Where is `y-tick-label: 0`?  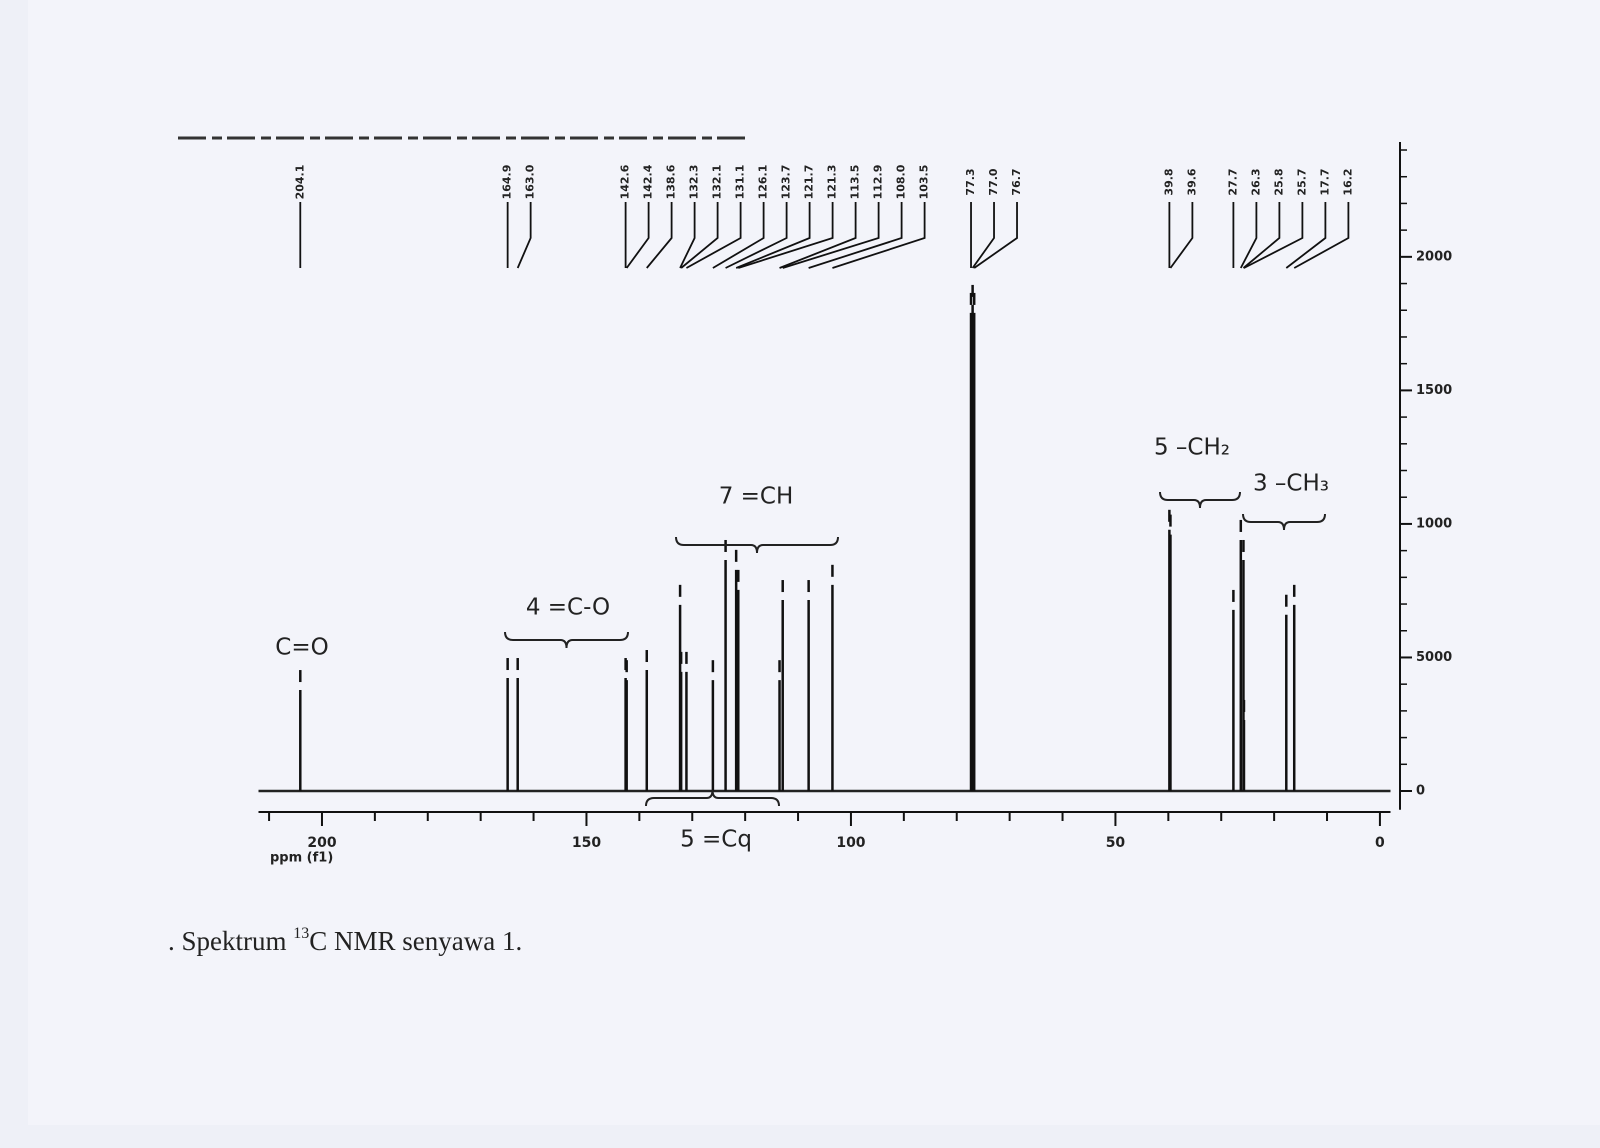
y-tick-label: 0 is located at coordinates (1420, 791).